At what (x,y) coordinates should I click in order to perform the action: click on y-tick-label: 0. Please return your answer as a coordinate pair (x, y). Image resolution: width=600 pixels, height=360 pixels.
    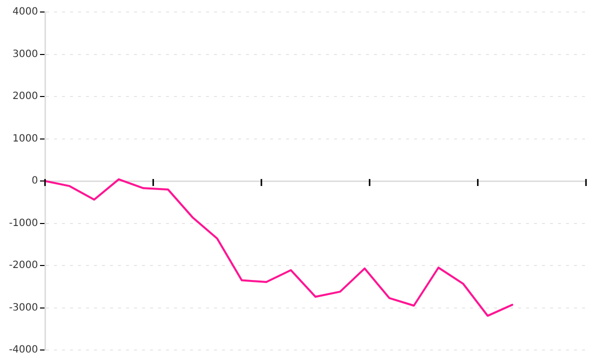
    Looking at the image, I should click on (35, 181).